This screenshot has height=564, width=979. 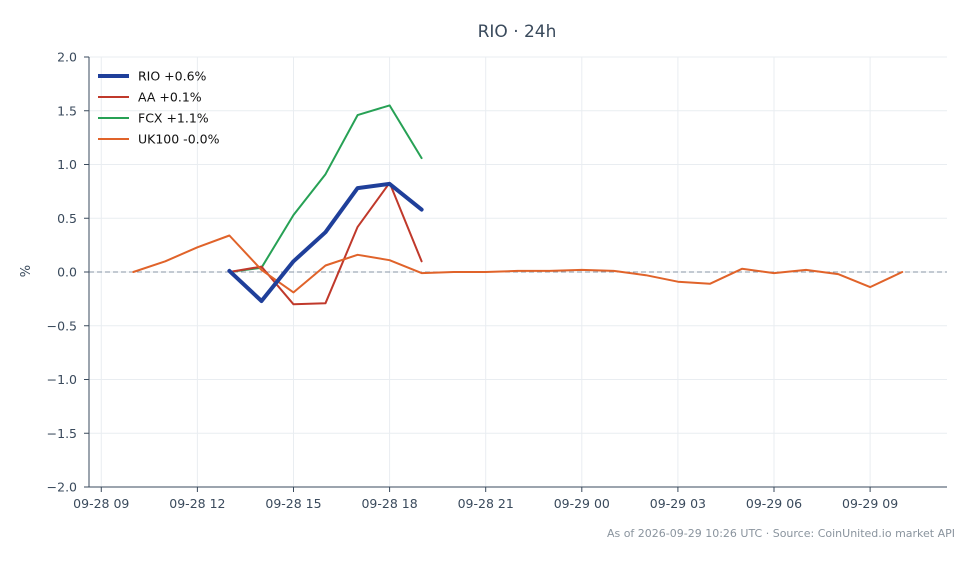 What do you see at coordinates (159, 108) in the screenshot?
I see `legend: RIO +0.6% AA +0.1% FCX +1.1% UK100 -0.0%` at bounding box center [159, 108].